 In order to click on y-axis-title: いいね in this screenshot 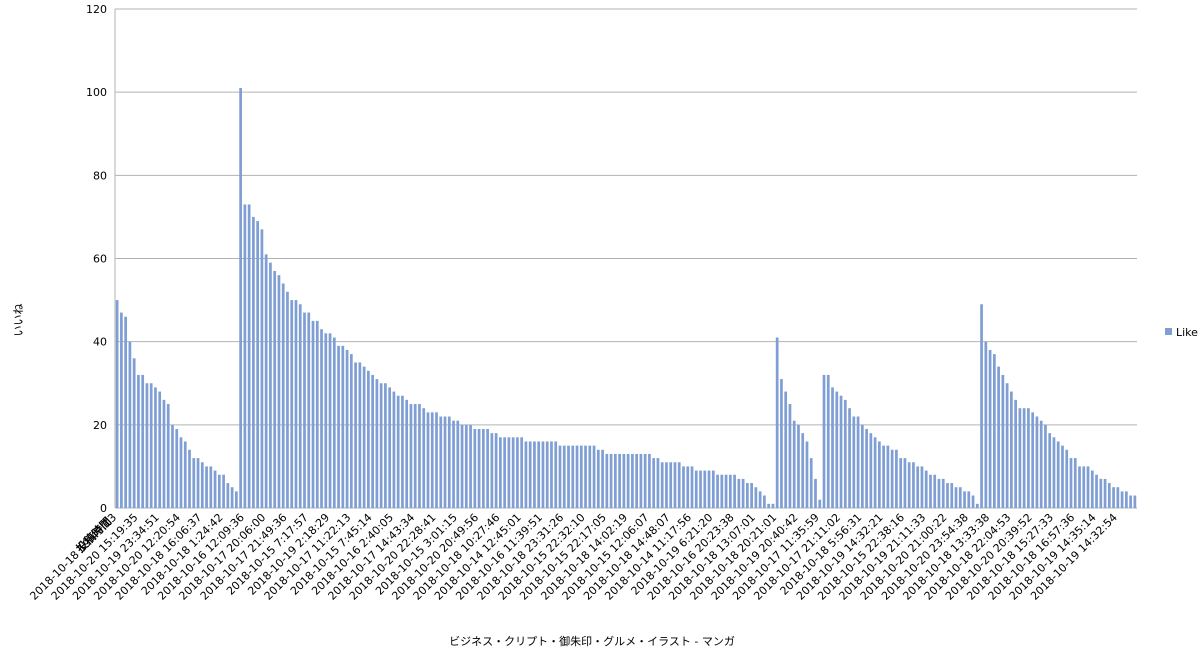, I will do `click(18, 320)`.